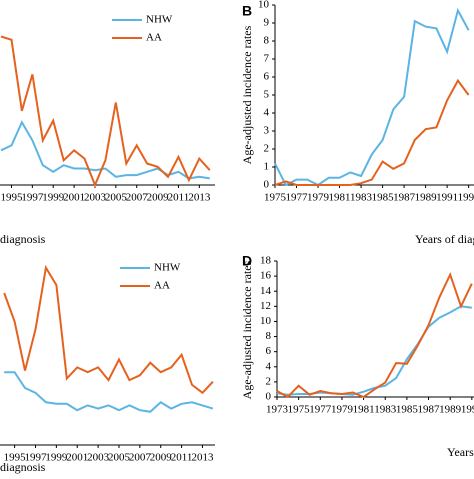 Image resolution: width=474 pixels, height=479 pixels. Describe the element at coordinates (247, 11) in the screenshot. I see `panel-letter: B` at that location.